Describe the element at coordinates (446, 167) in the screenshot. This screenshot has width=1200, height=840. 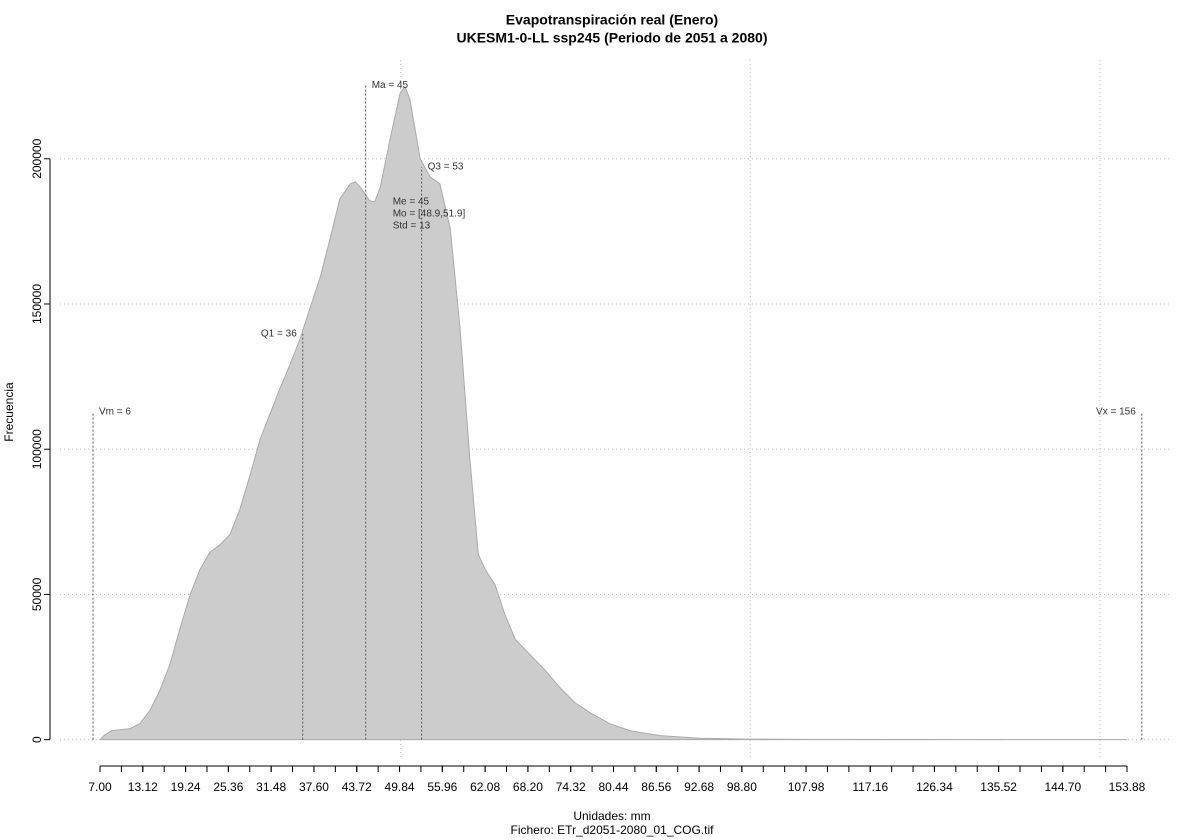
I see `marker-label: Q3 = 53` at that location.